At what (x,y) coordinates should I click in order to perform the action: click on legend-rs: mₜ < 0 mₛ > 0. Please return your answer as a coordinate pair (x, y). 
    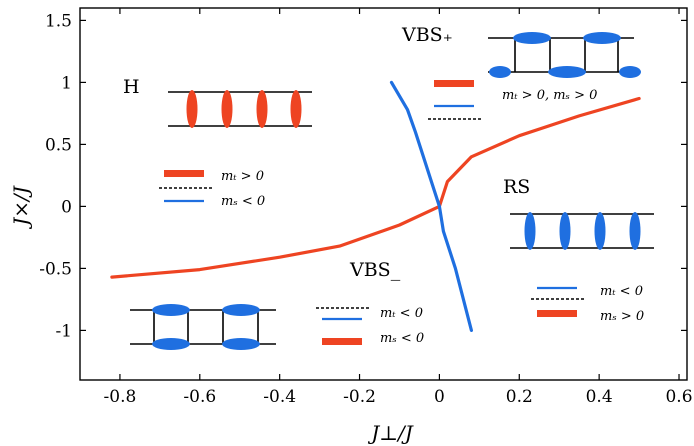
    Looking at the image, I should click on (587, 304).